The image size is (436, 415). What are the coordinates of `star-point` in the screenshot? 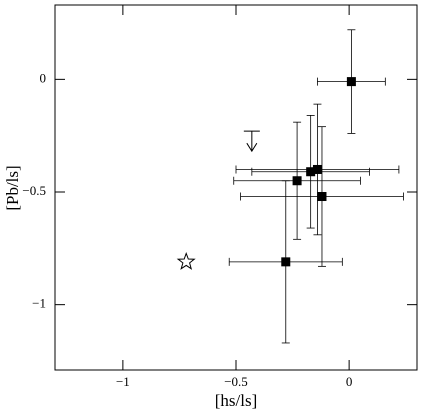 It's located at (186, 260).